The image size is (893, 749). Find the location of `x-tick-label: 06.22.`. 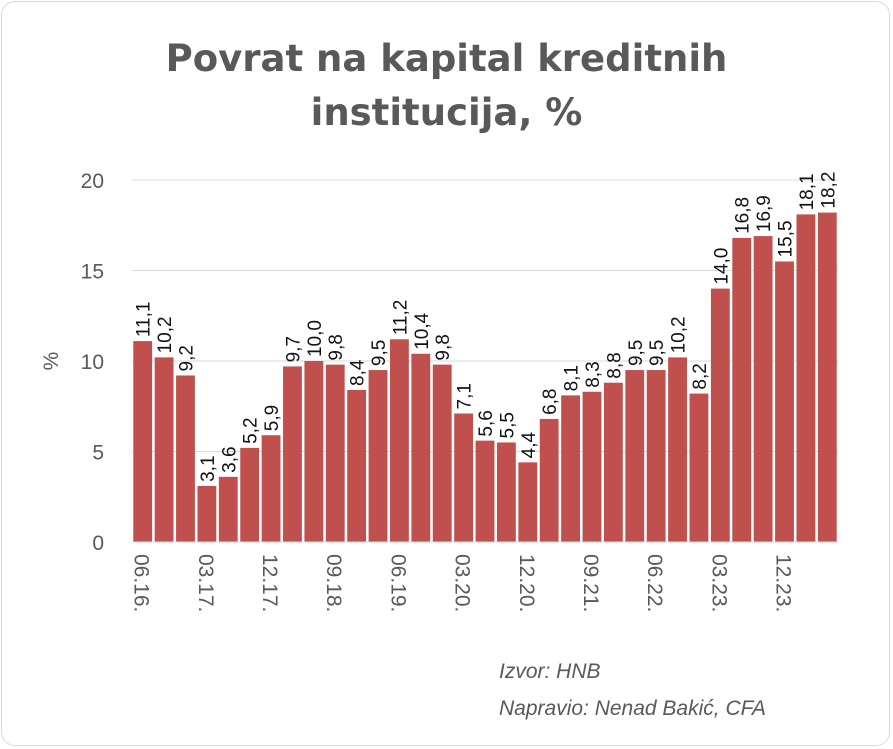

x-tick-label: 06.22. is located at coordinates (654, 583).